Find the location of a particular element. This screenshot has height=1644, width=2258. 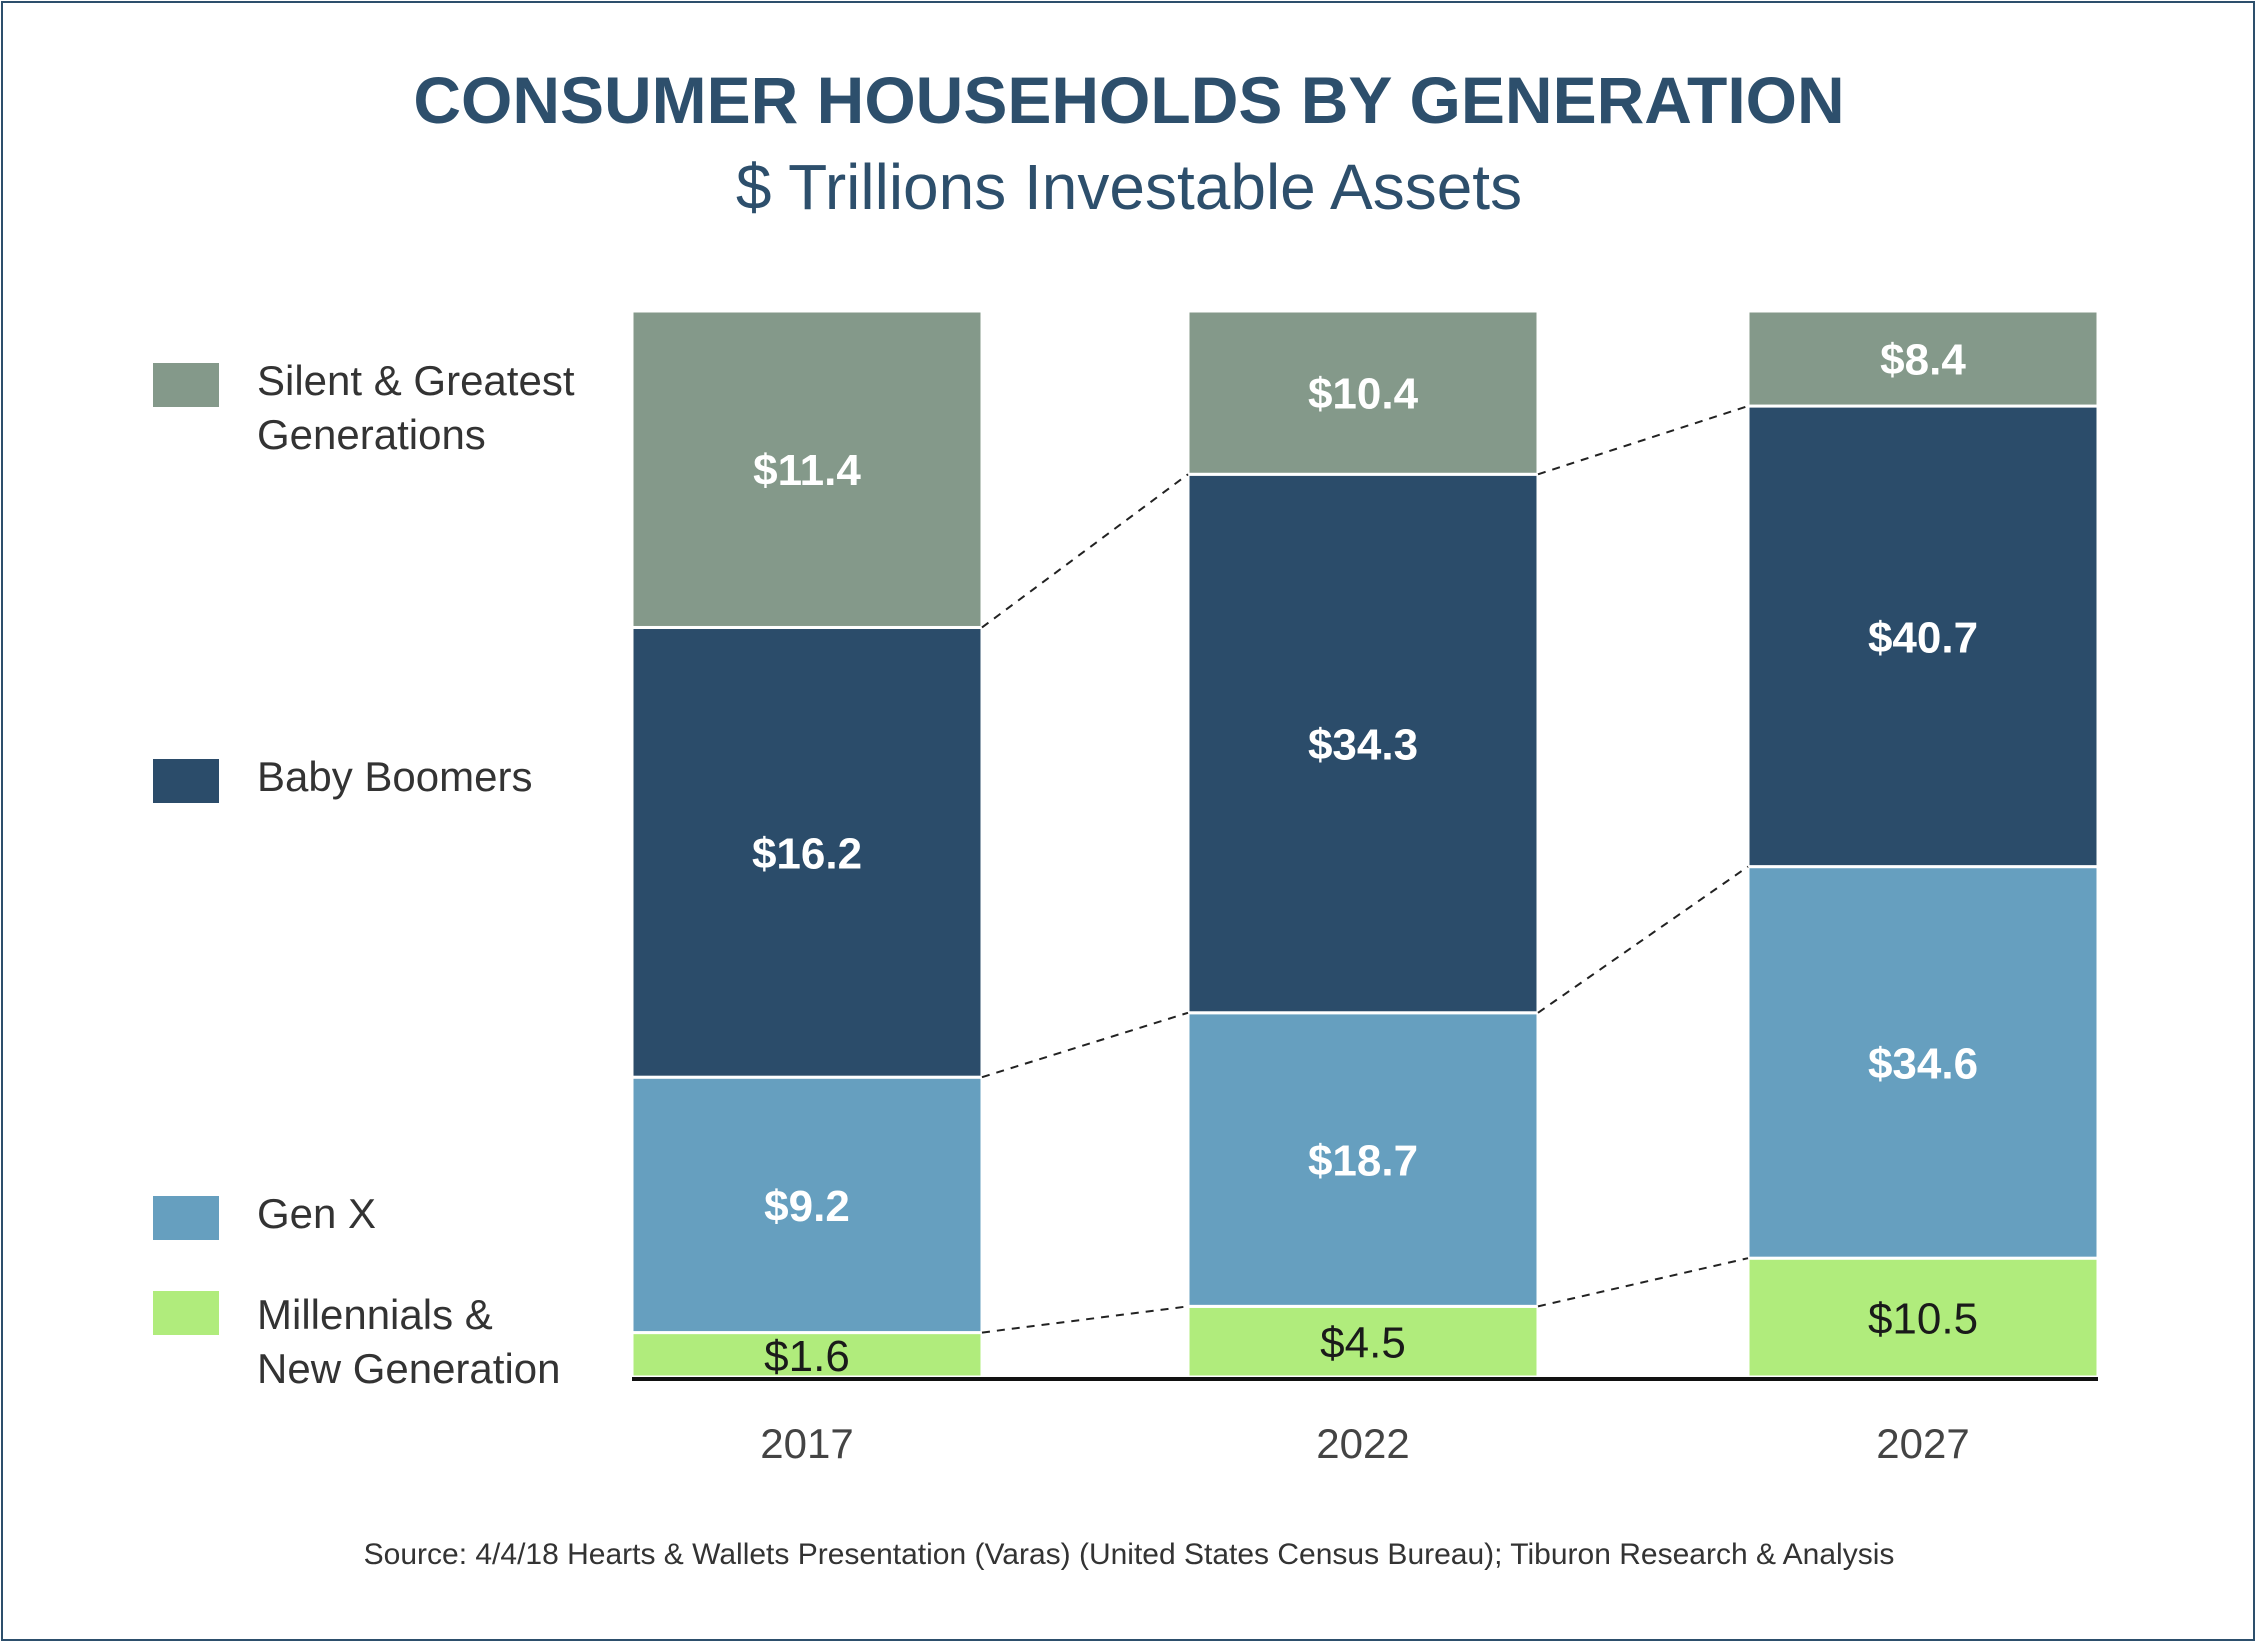

bar-2017-baby-boomers is located at coordinates (807, 852).